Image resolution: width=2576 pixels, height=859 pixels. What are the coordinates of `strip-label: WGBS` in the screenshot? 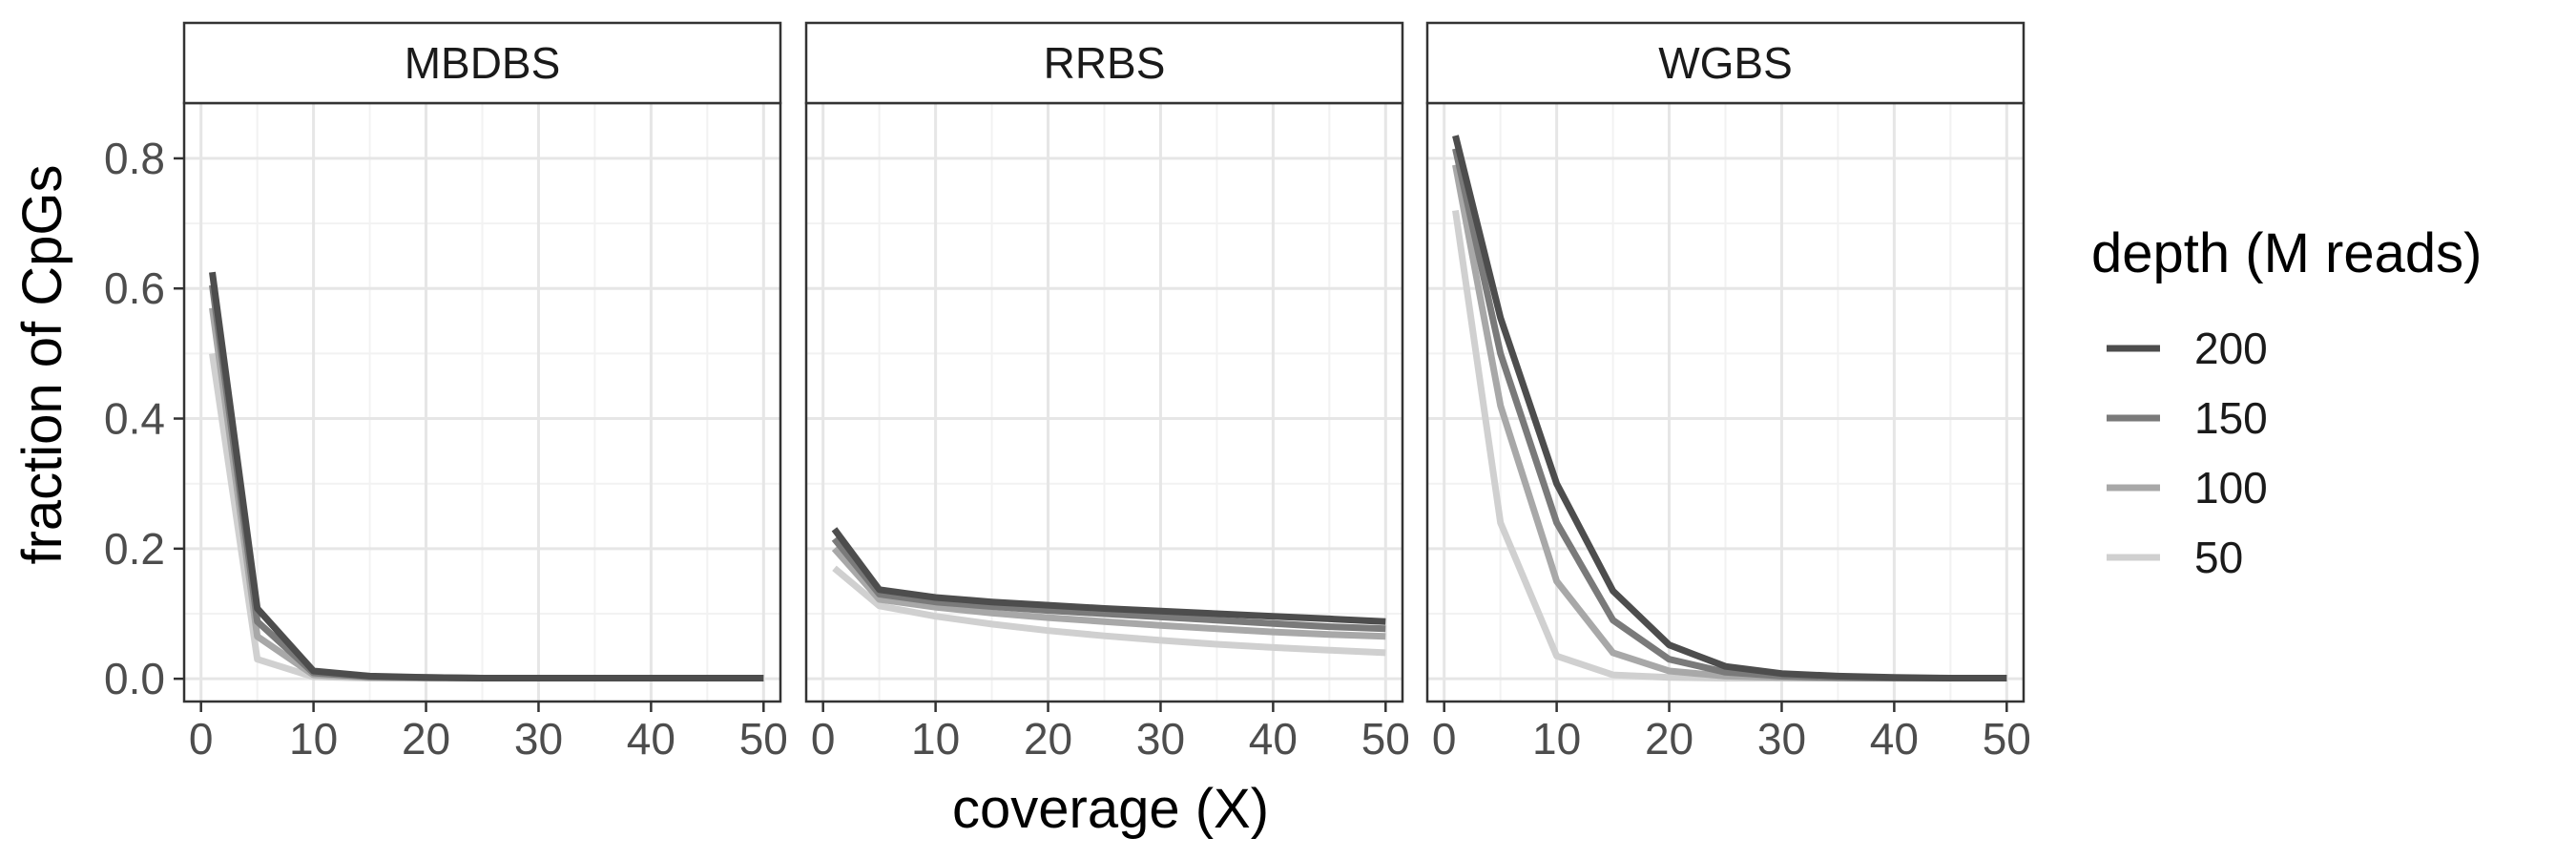 It's located at (1725, 63).